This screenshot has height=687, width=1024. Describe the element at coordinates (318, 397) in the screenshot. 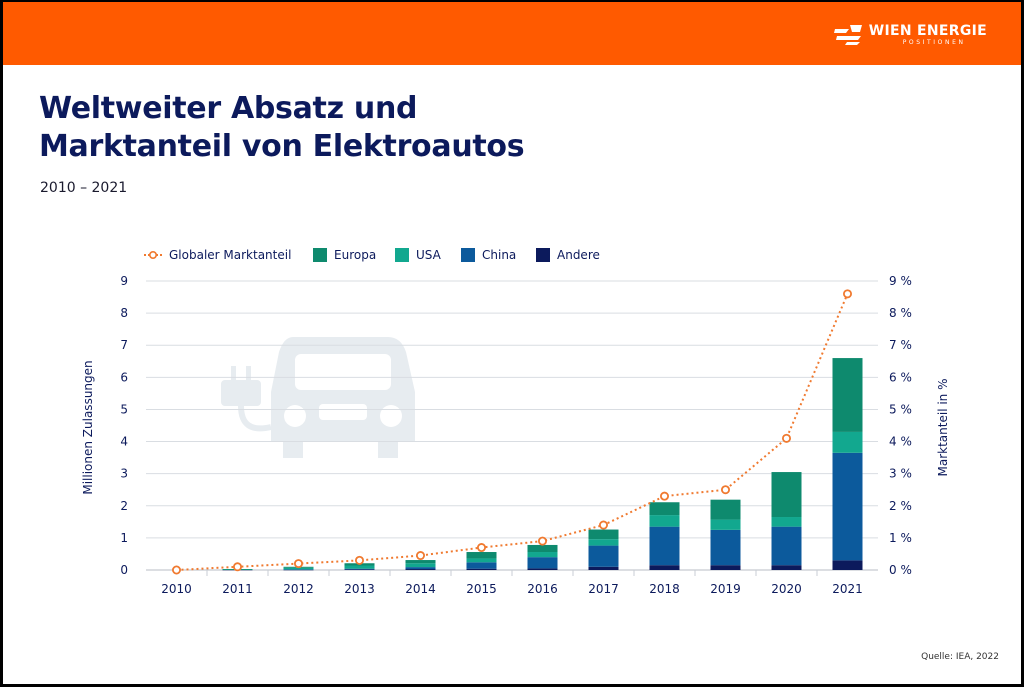

I see `car-charging-icon` at that location.